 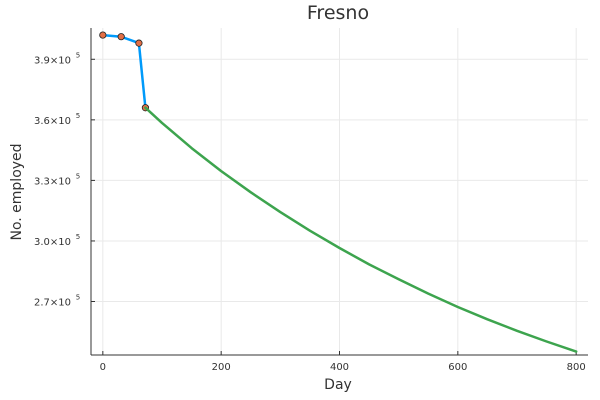 I want to click on y-tick-label: 2.7×10, so click(x=52, y=303).